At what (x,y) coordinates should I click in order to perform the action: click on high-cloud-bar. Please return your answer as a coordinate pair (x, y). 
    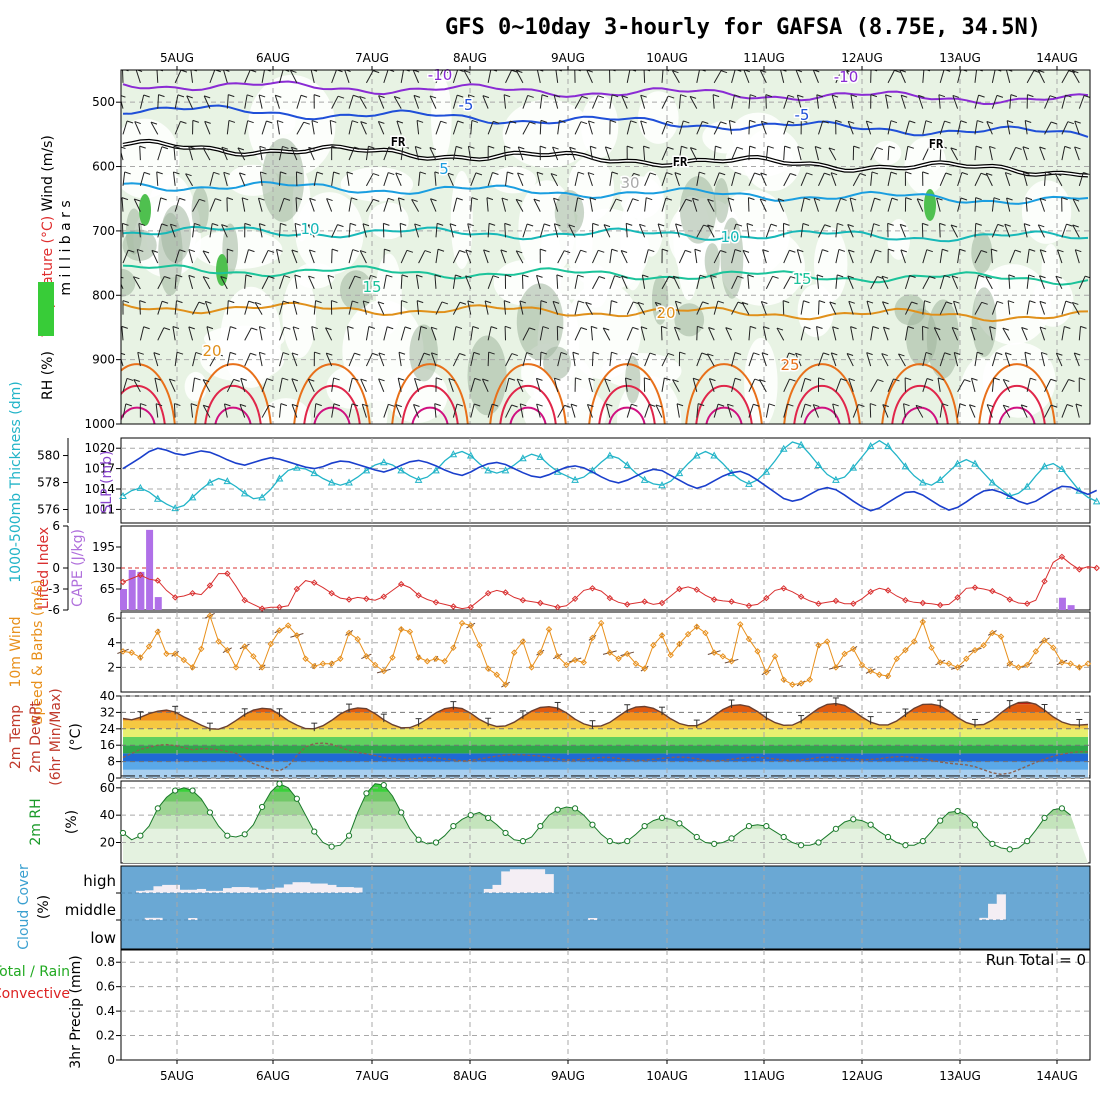
    Looking at the image, I should click on (497, 888).